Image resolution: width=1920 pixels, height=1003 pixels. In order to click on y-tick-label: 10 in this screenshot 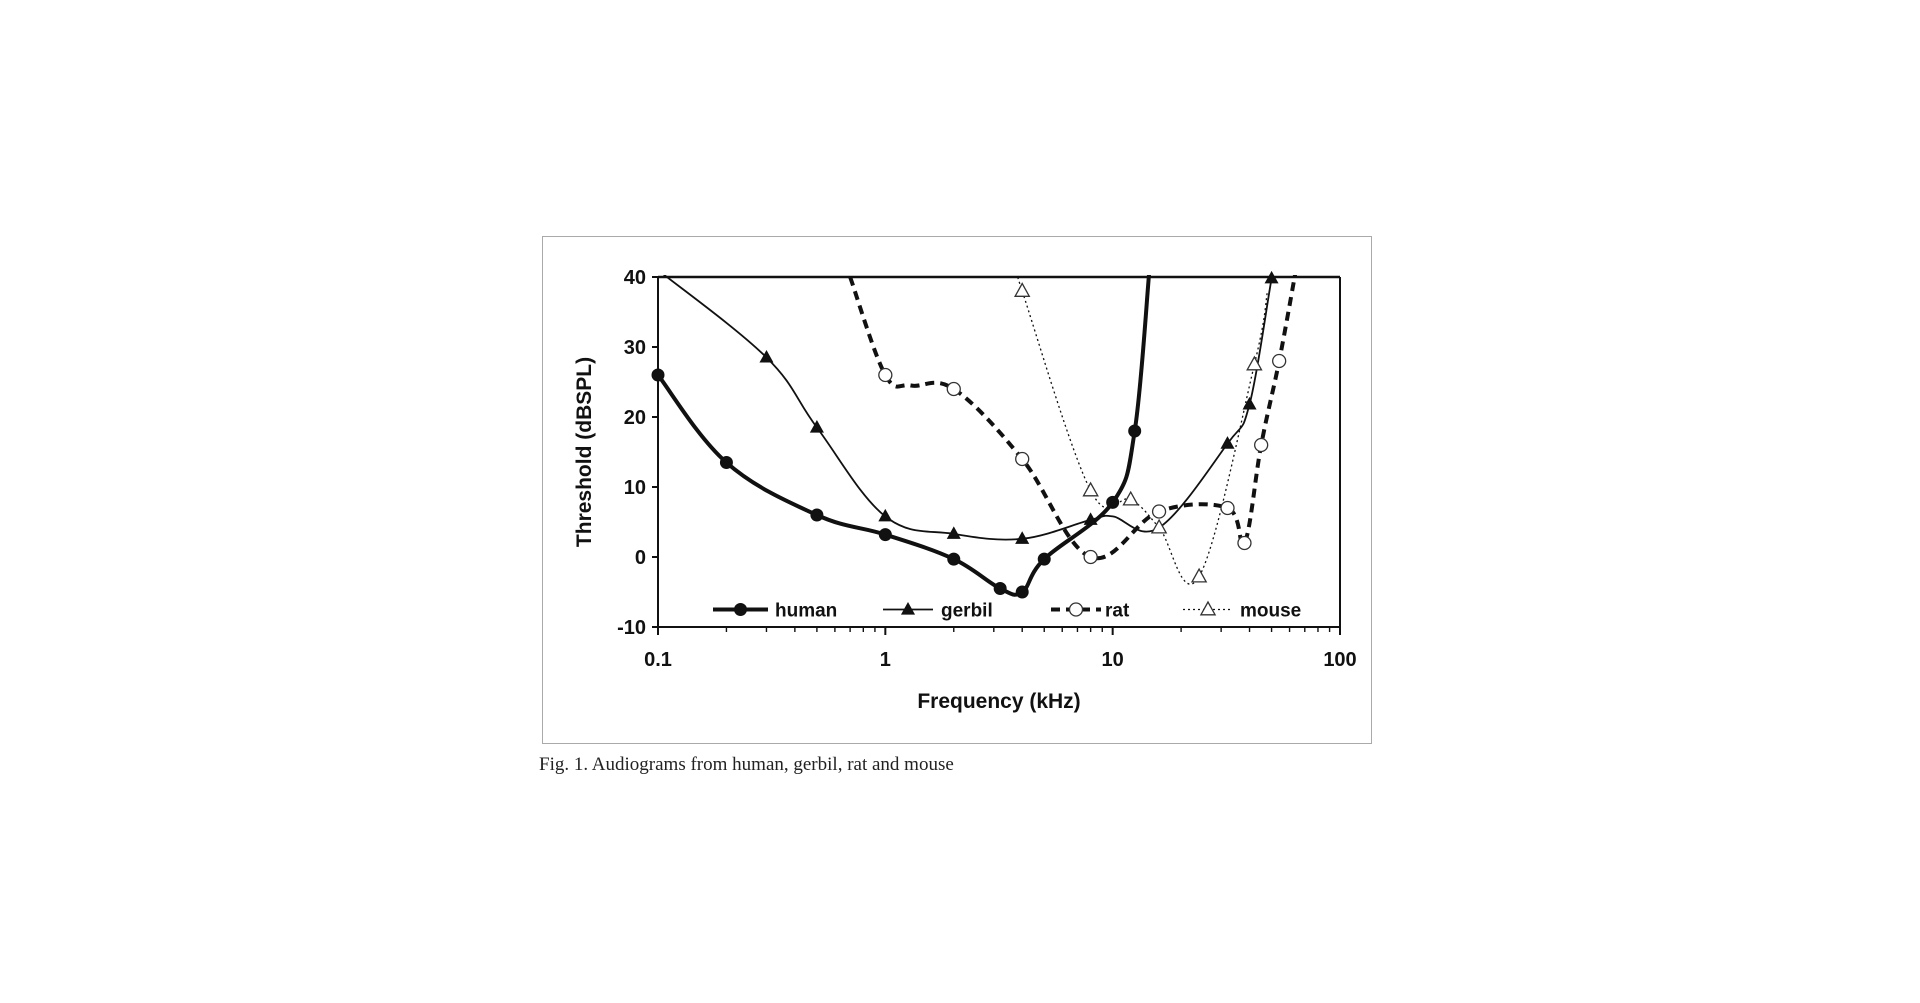, I will do `click(635, 488)`.